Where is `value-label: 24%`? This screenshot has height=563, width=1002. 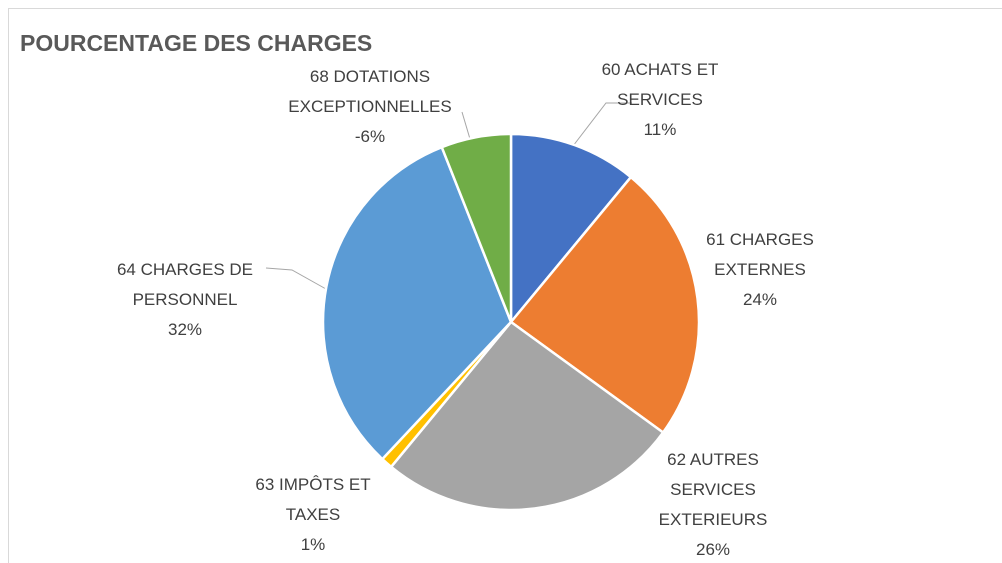
value-label: 24% is located at coordinates (760, 299).